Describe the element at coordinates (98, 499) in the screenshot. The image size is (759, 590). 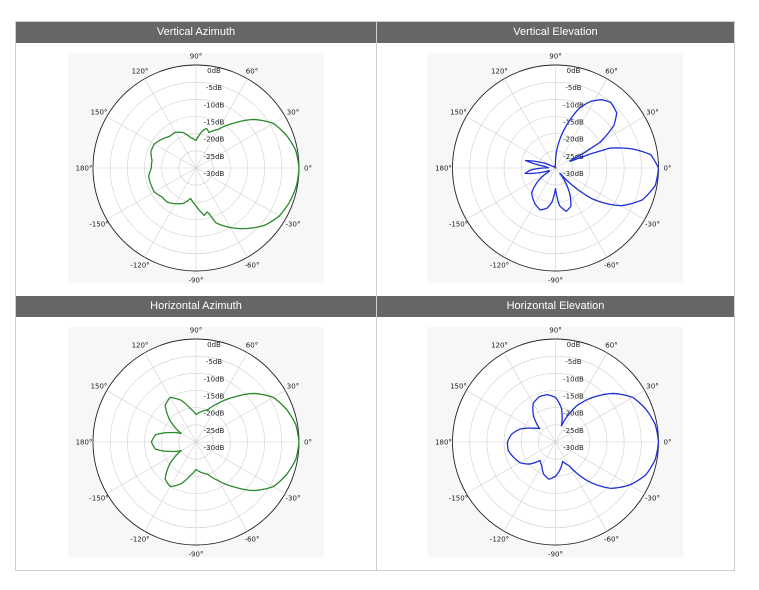
I see `angle-tick-label: -150°` at that location.